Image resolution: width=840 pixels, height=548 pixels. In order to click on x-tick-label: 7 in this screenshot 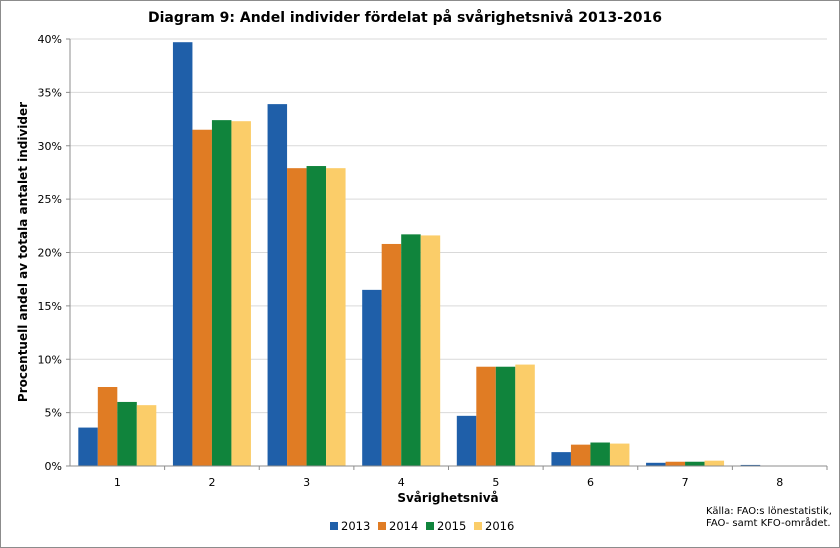, I will do `click(685, 482)`.